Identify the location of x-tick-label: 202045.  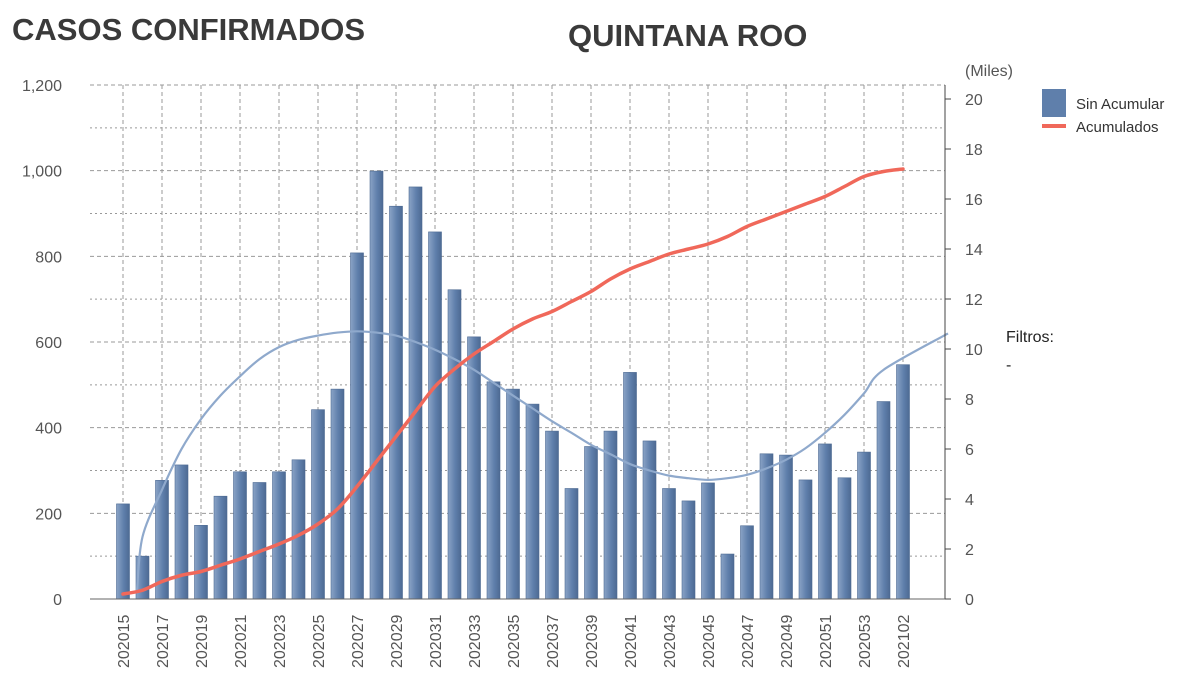
(709, 641).